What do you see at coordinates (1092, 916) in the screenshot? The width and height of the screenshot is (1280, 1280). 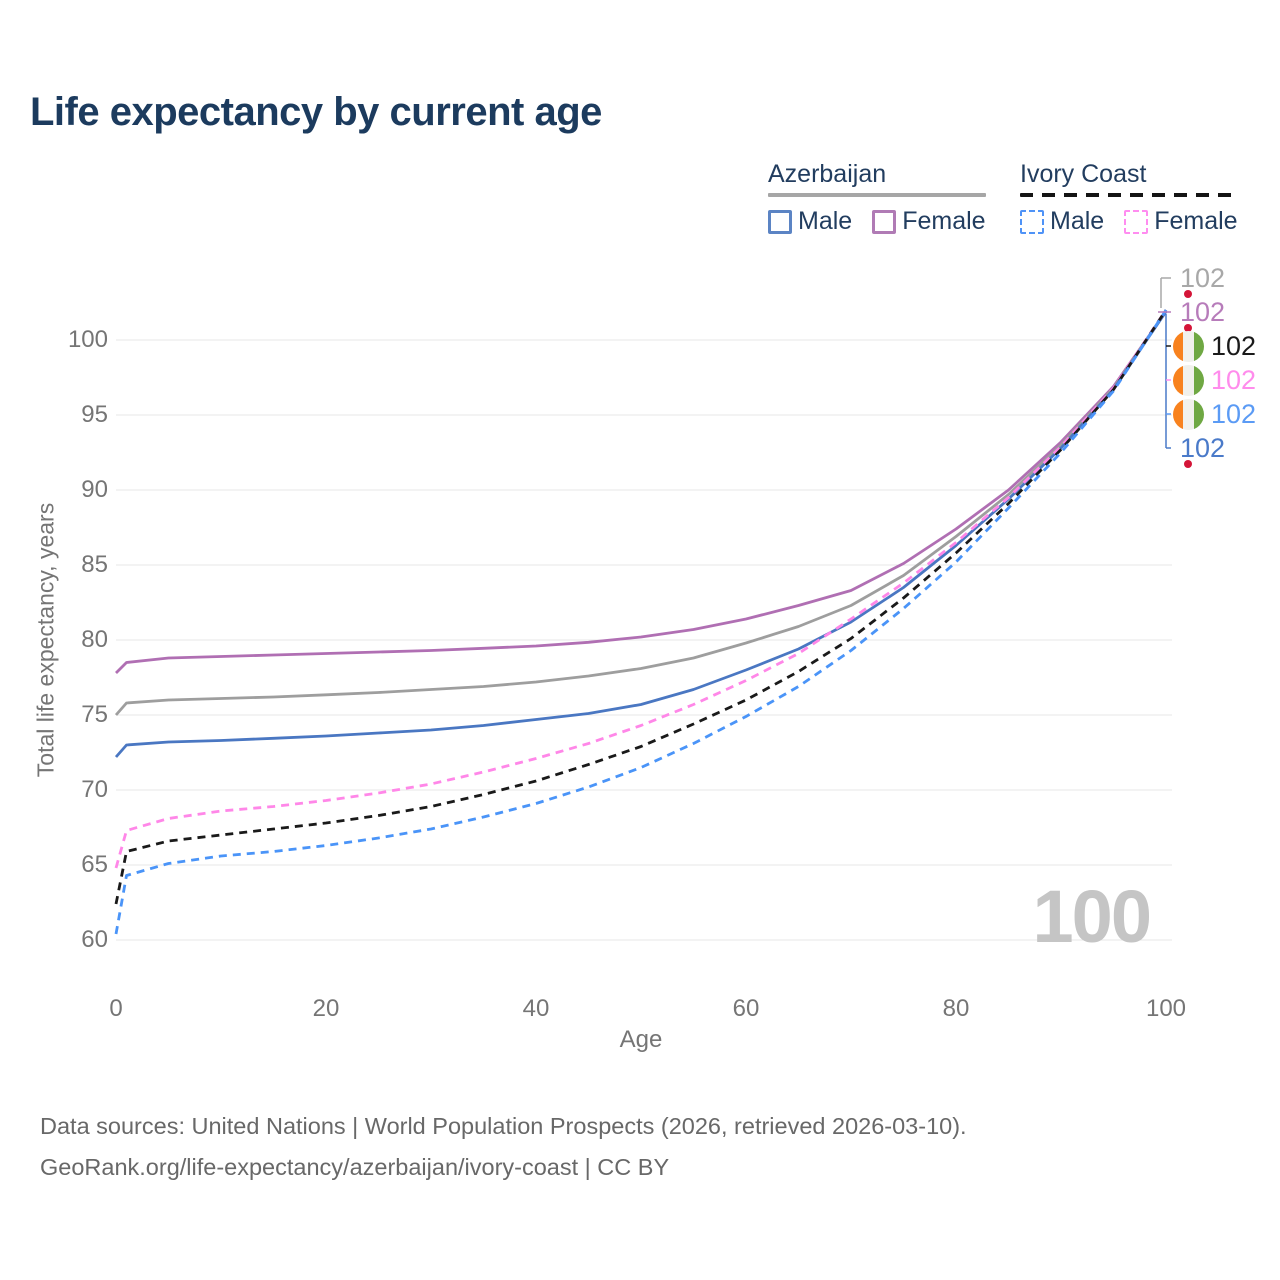 I see `age-counter-watermark: 100` at bounding box center [1092, 916].